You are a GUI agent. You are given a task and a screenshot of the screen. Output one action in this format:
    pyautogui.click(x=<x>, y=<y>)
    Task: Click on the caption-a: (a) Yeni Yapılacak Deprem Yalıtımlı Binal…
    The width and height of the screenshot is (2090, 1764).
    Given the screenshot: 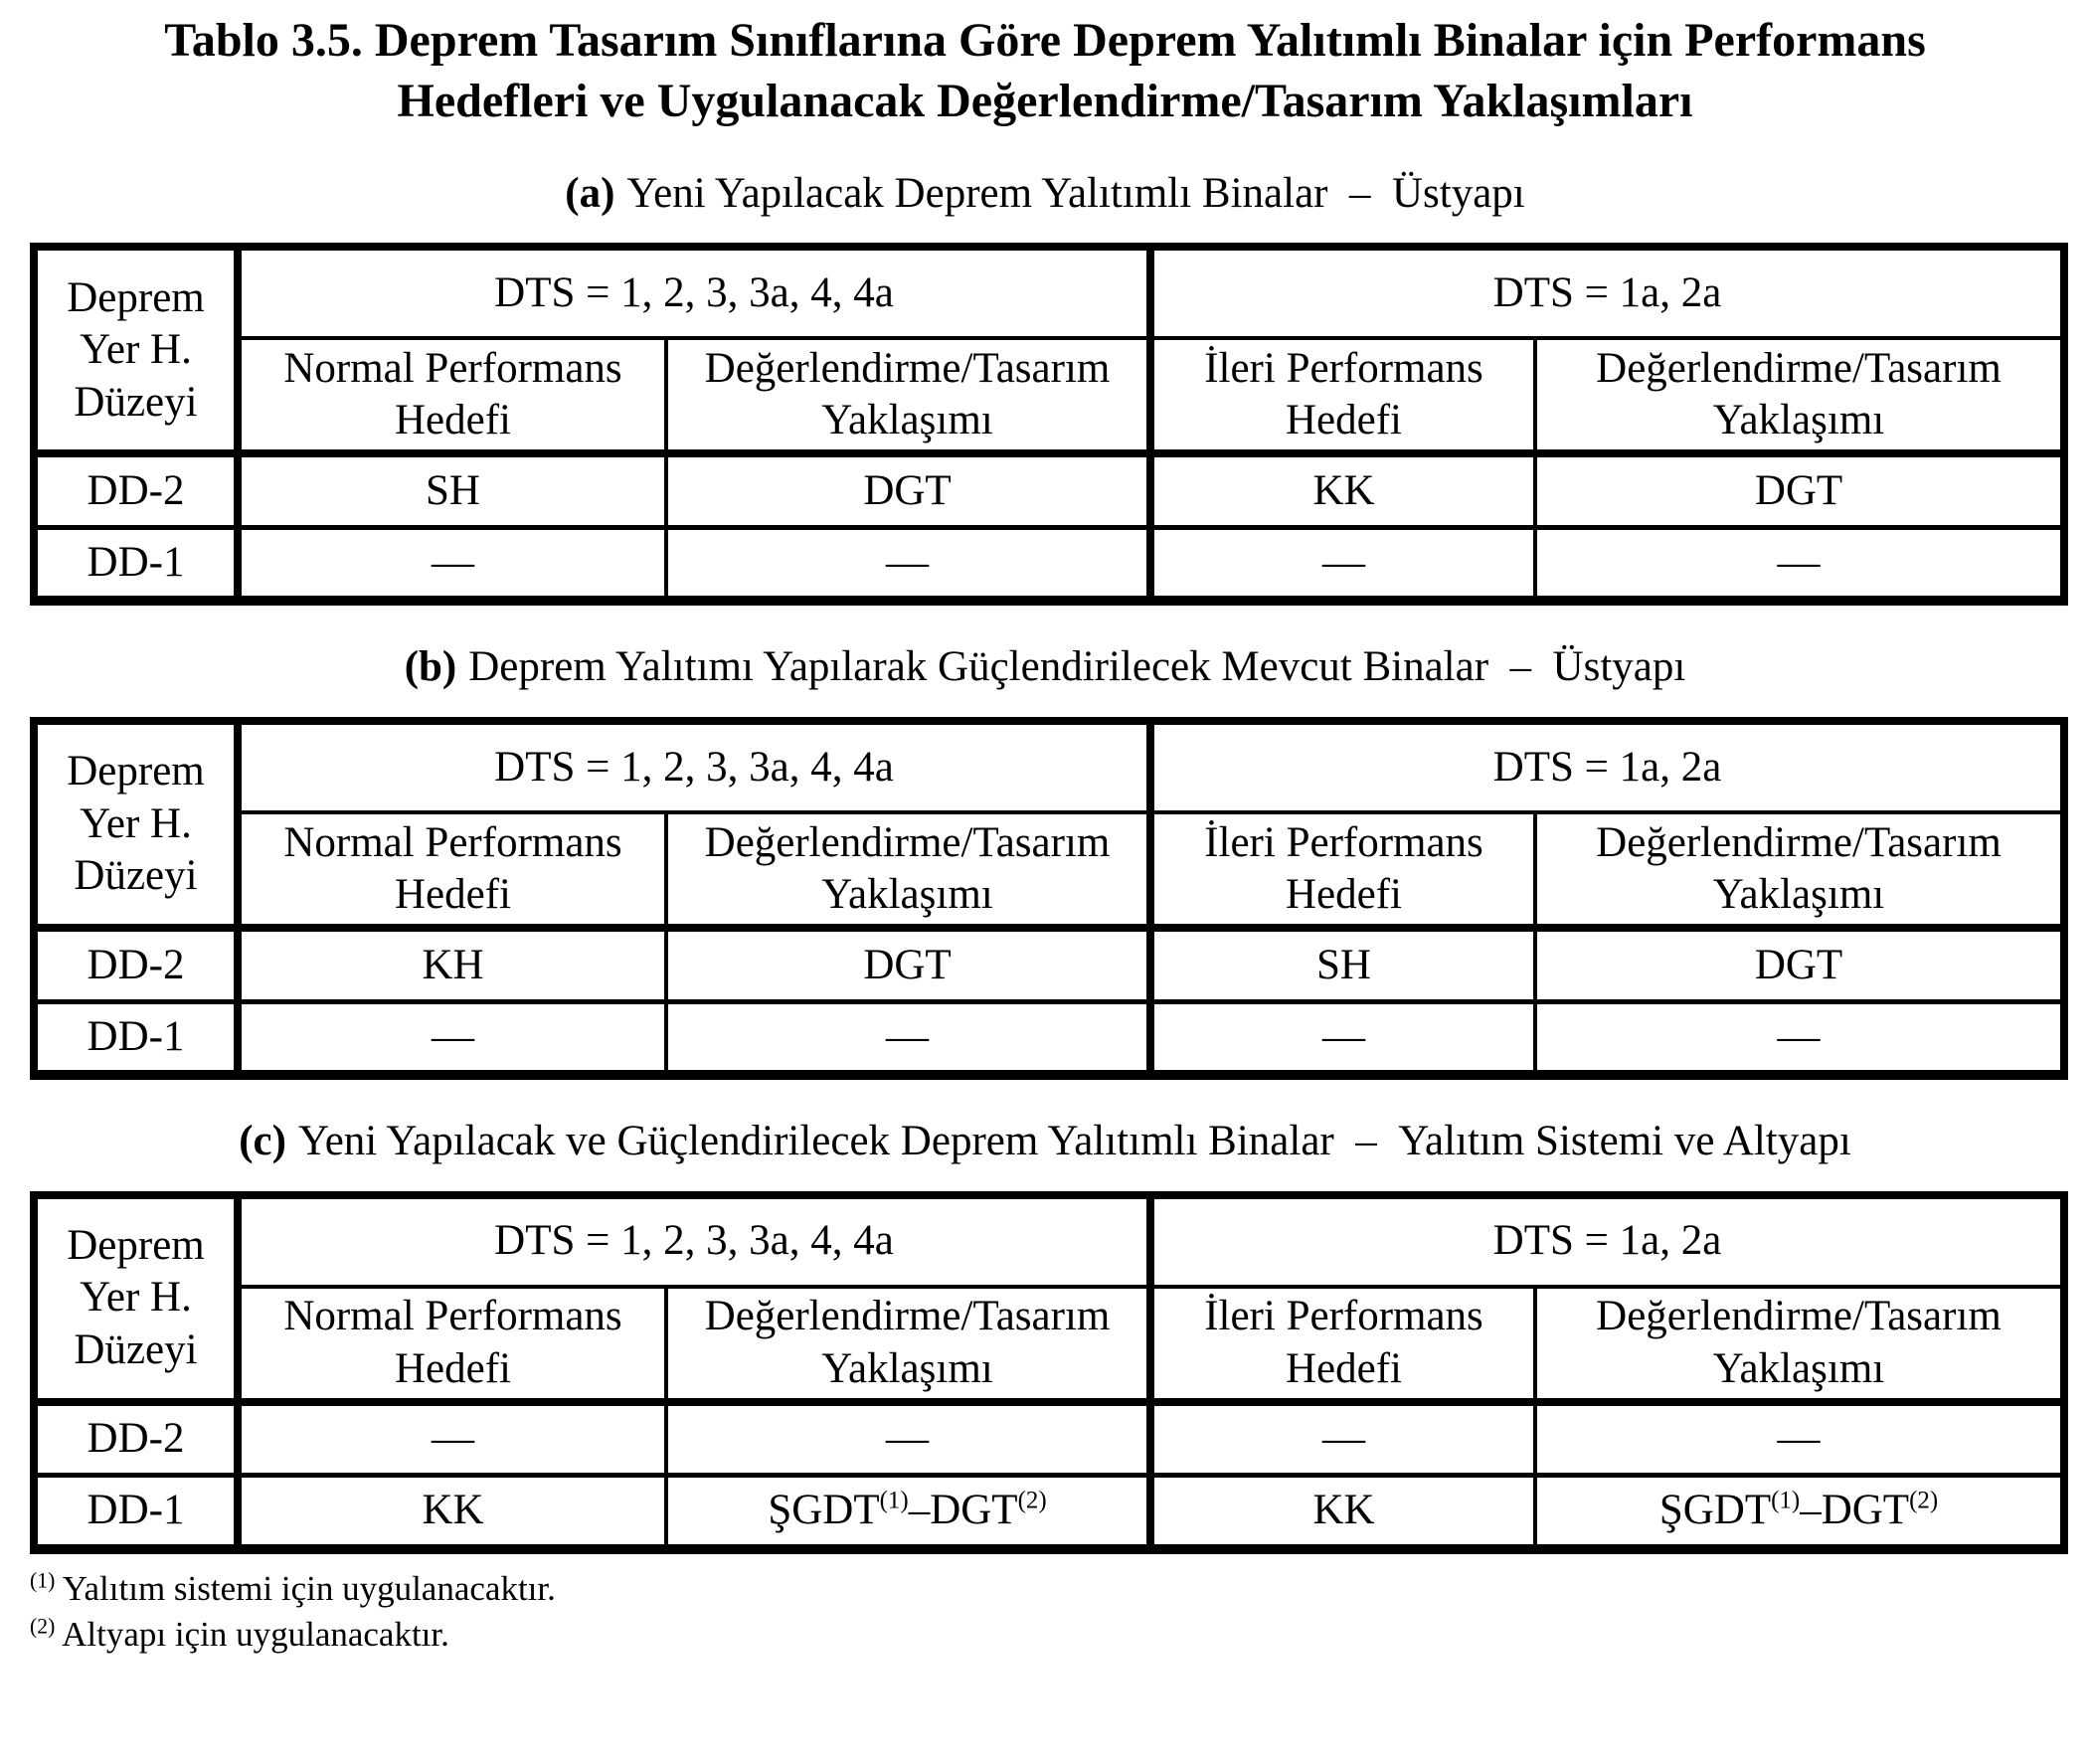 What is the action you would take?
    pyautogui.click(x=1045, y=194)
    